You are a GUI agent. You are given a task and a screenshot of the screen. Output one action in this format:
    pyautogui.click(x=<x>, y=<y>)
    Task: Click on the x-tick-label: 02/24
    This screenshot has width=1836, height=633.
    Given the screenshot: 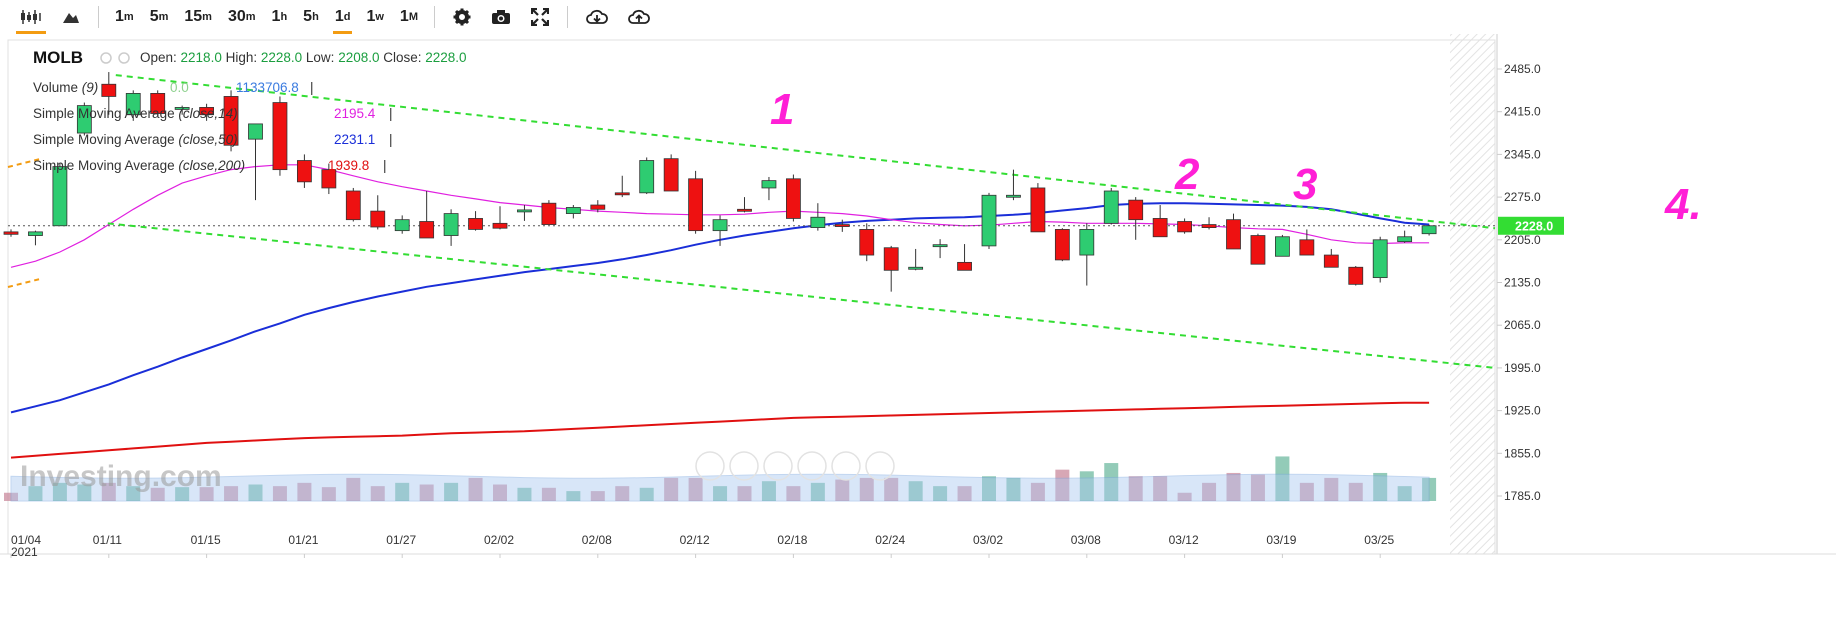 What is the action you would take?
    pyautogui.click(x=890, y=540)
    